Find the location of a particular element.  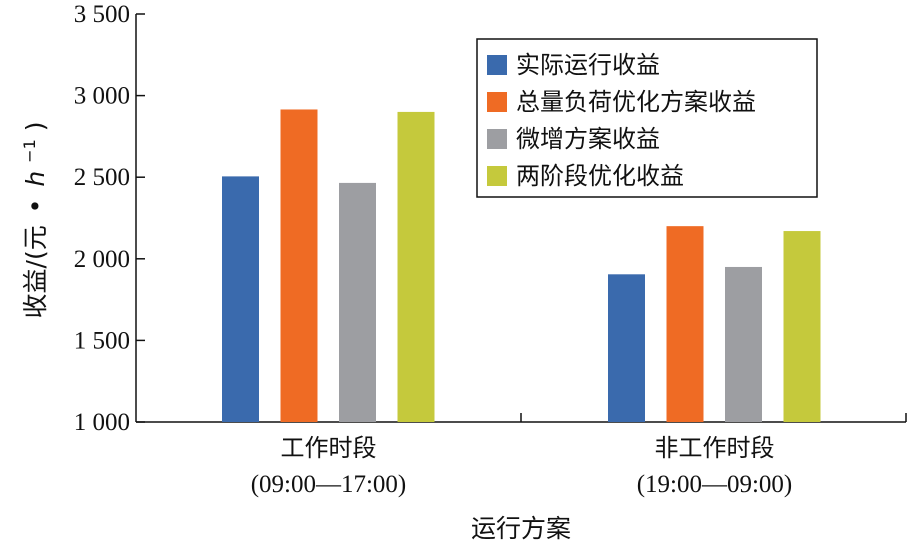

category-labels: 工作时段 (09:00—17:00) 非工作时段 (19:00—09:00) is located at coordinates (522, 466).